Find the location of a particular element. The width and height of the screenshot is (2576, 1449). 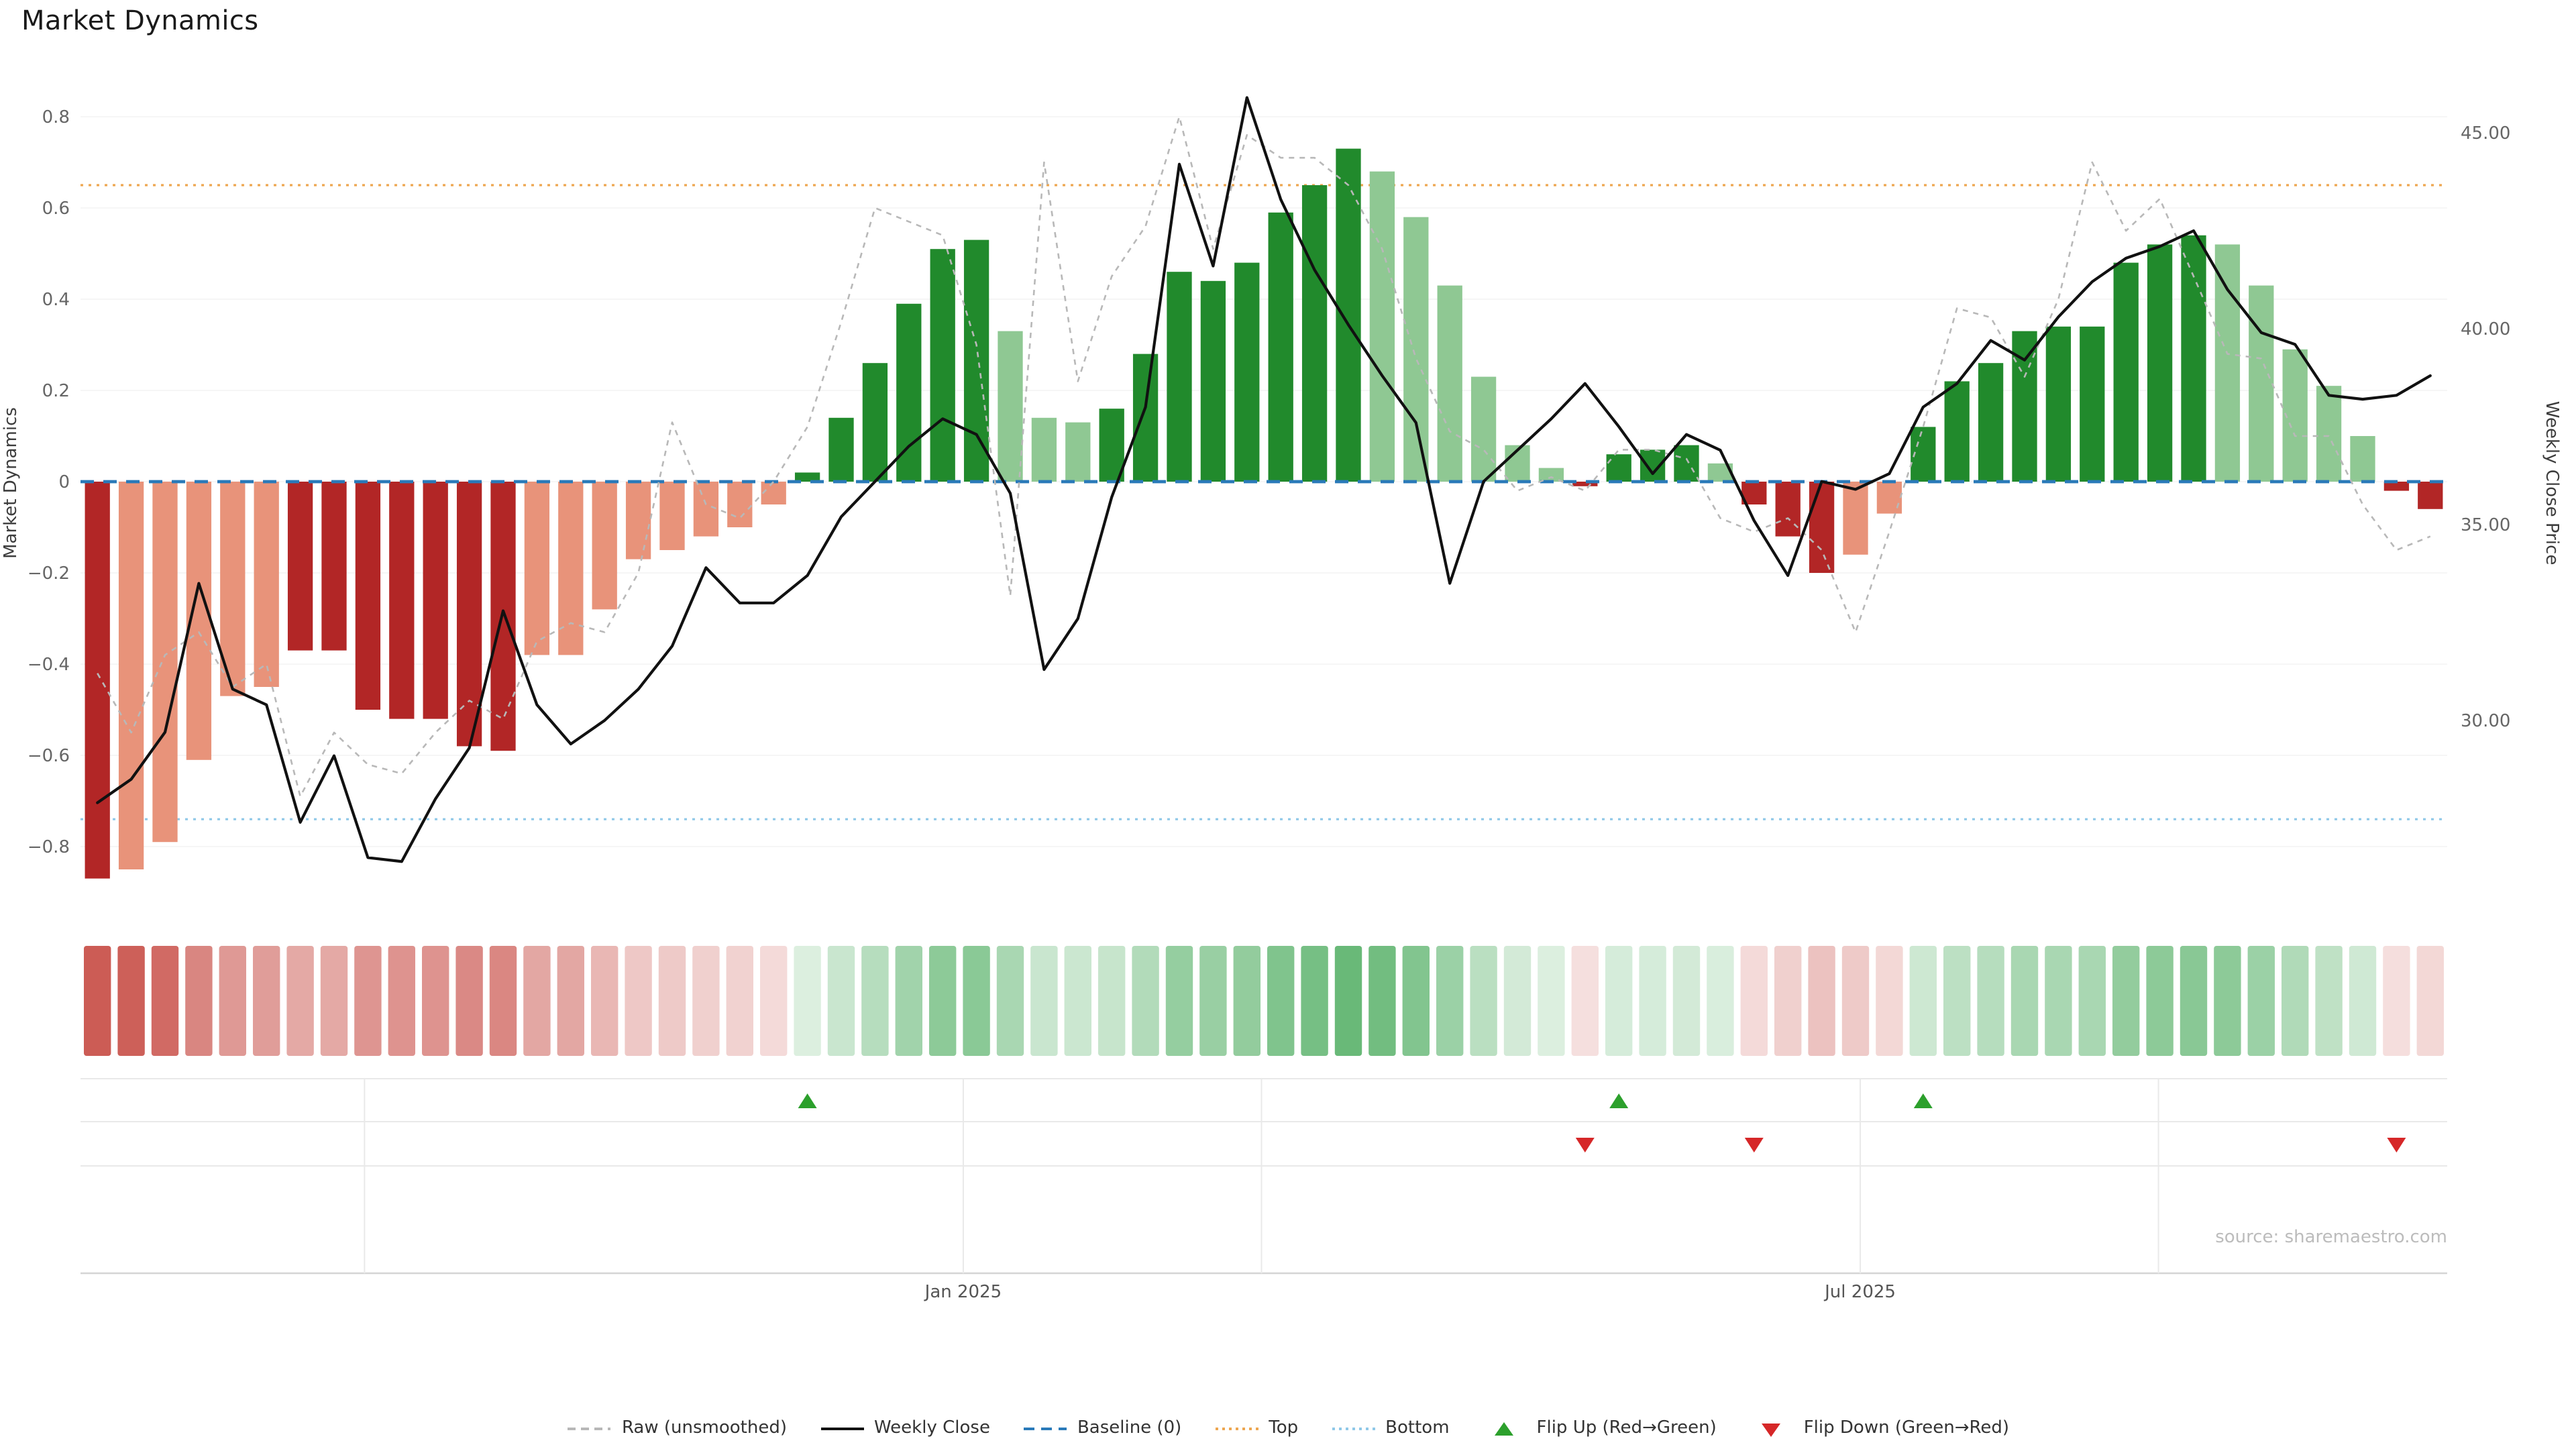

legend-label: Raw (unsmoothed) is located at coordinates (704, 1428).